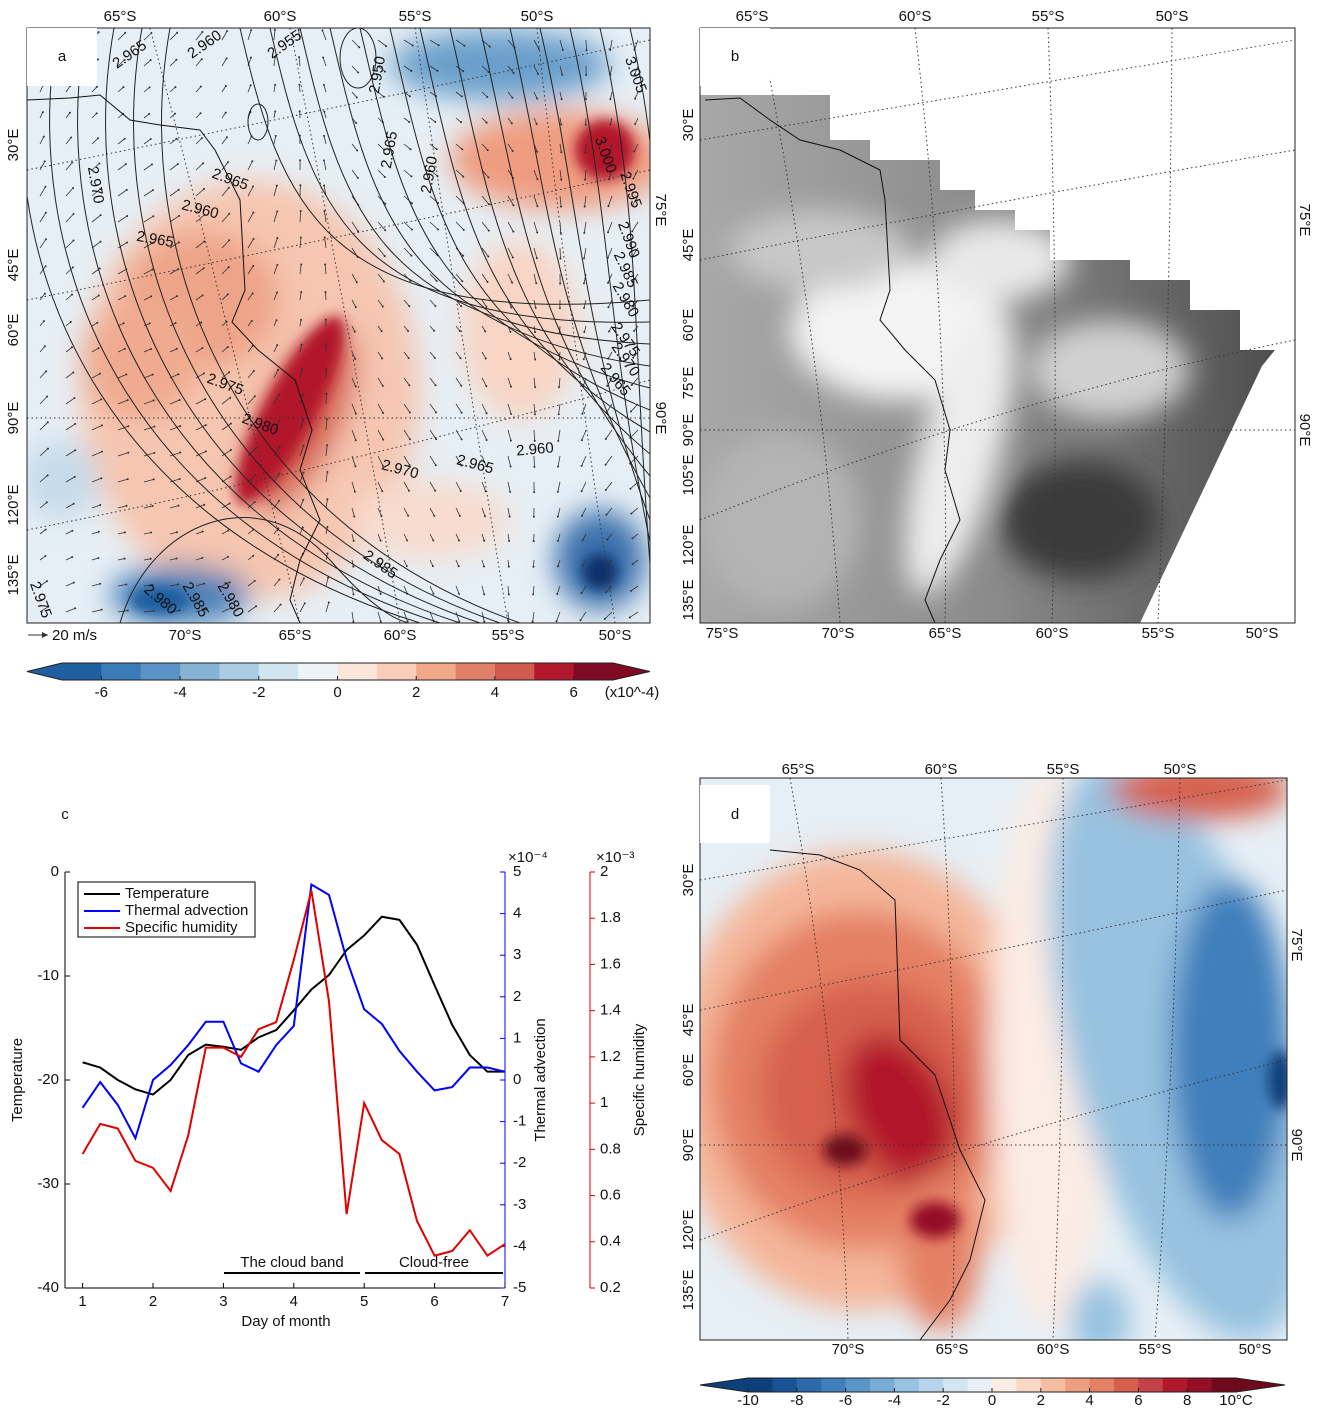 The height and width of the screenshot is (1409, 1317). I want to click on colorbar-tick-label: -2, so click(943, 1400).